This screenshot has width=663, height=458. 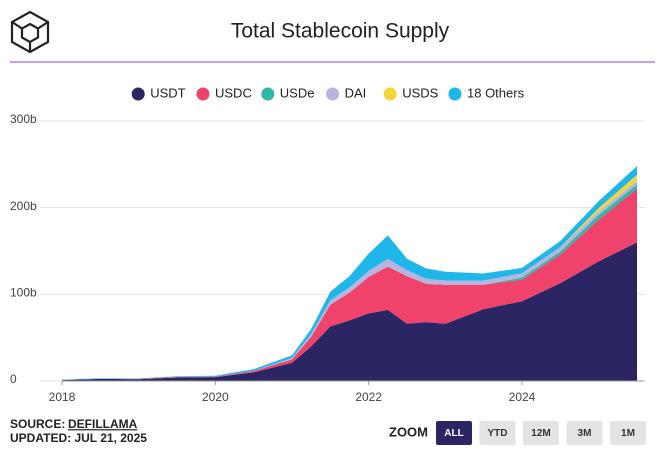 What do you see at coordinates (408, 431) in the screenshot?
I see `zoom-label: ZOOM` at bounding box center [408, 431].